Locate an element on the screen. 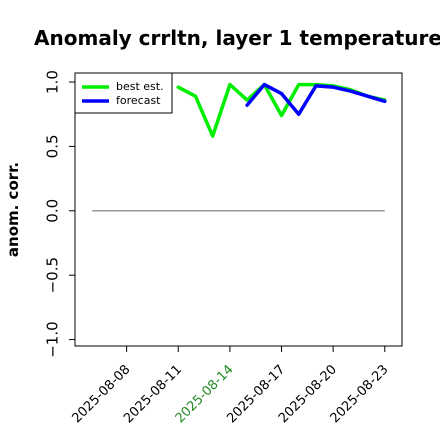  y-tick-label: −1.0 is located at coordinates (53, 339).